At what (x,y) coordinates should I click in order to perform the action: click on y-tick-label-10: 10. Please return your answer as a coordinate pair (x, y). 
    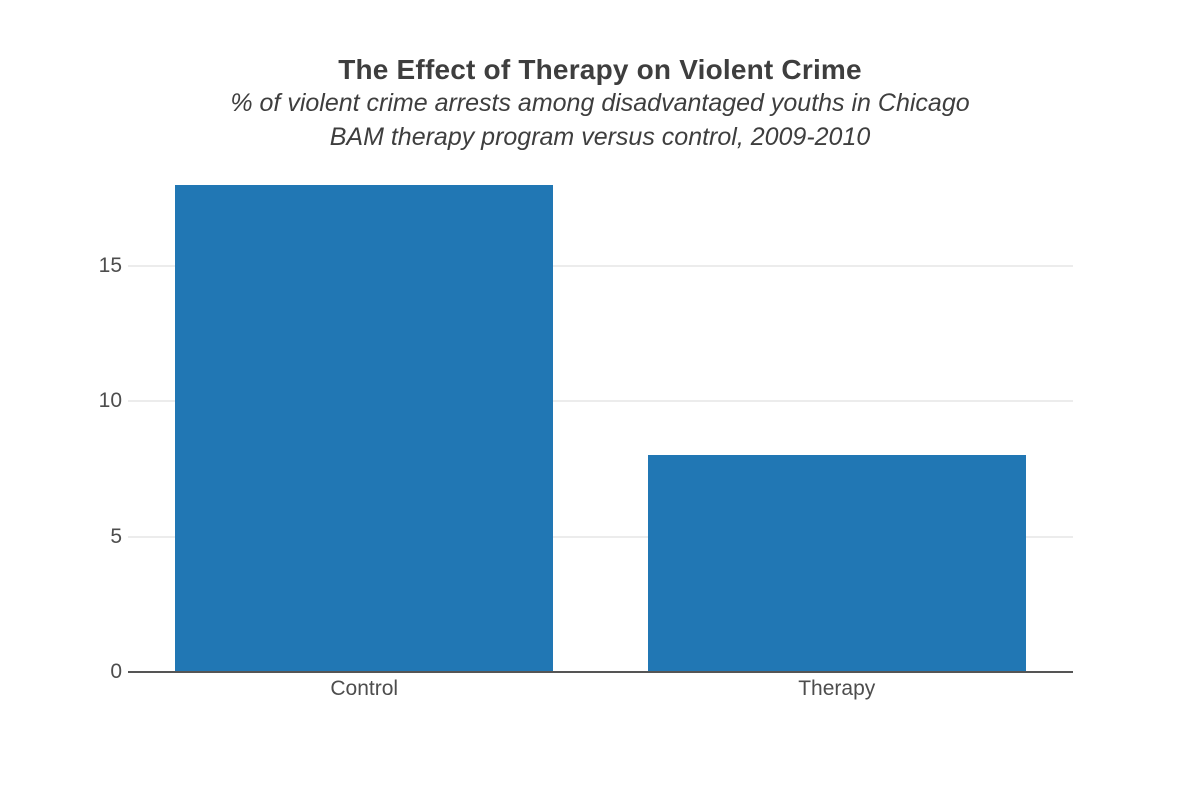
    Looking at the image, I should click on (110, 401).